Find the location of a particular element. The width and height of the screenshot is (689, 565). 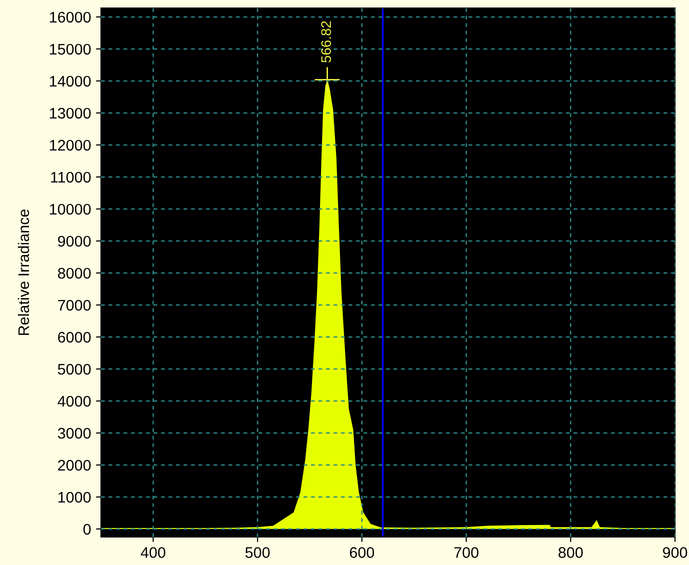

x-tick-label: 800 is located at coordinates (570, 552).